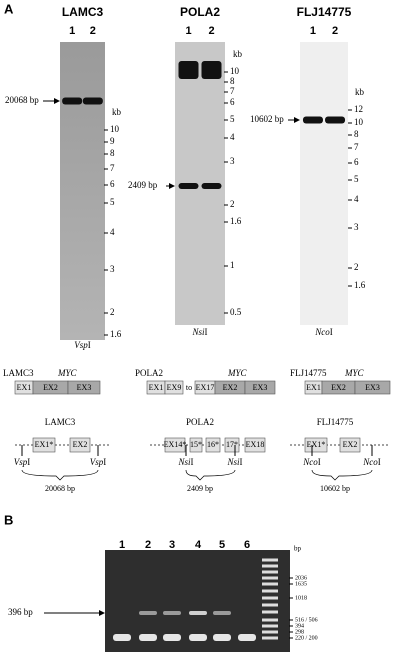 This screenshot has height=653, width=400. Describe the element at coordinates (299, 632) in the screenshot. I see `marker-label: 298` at that location.